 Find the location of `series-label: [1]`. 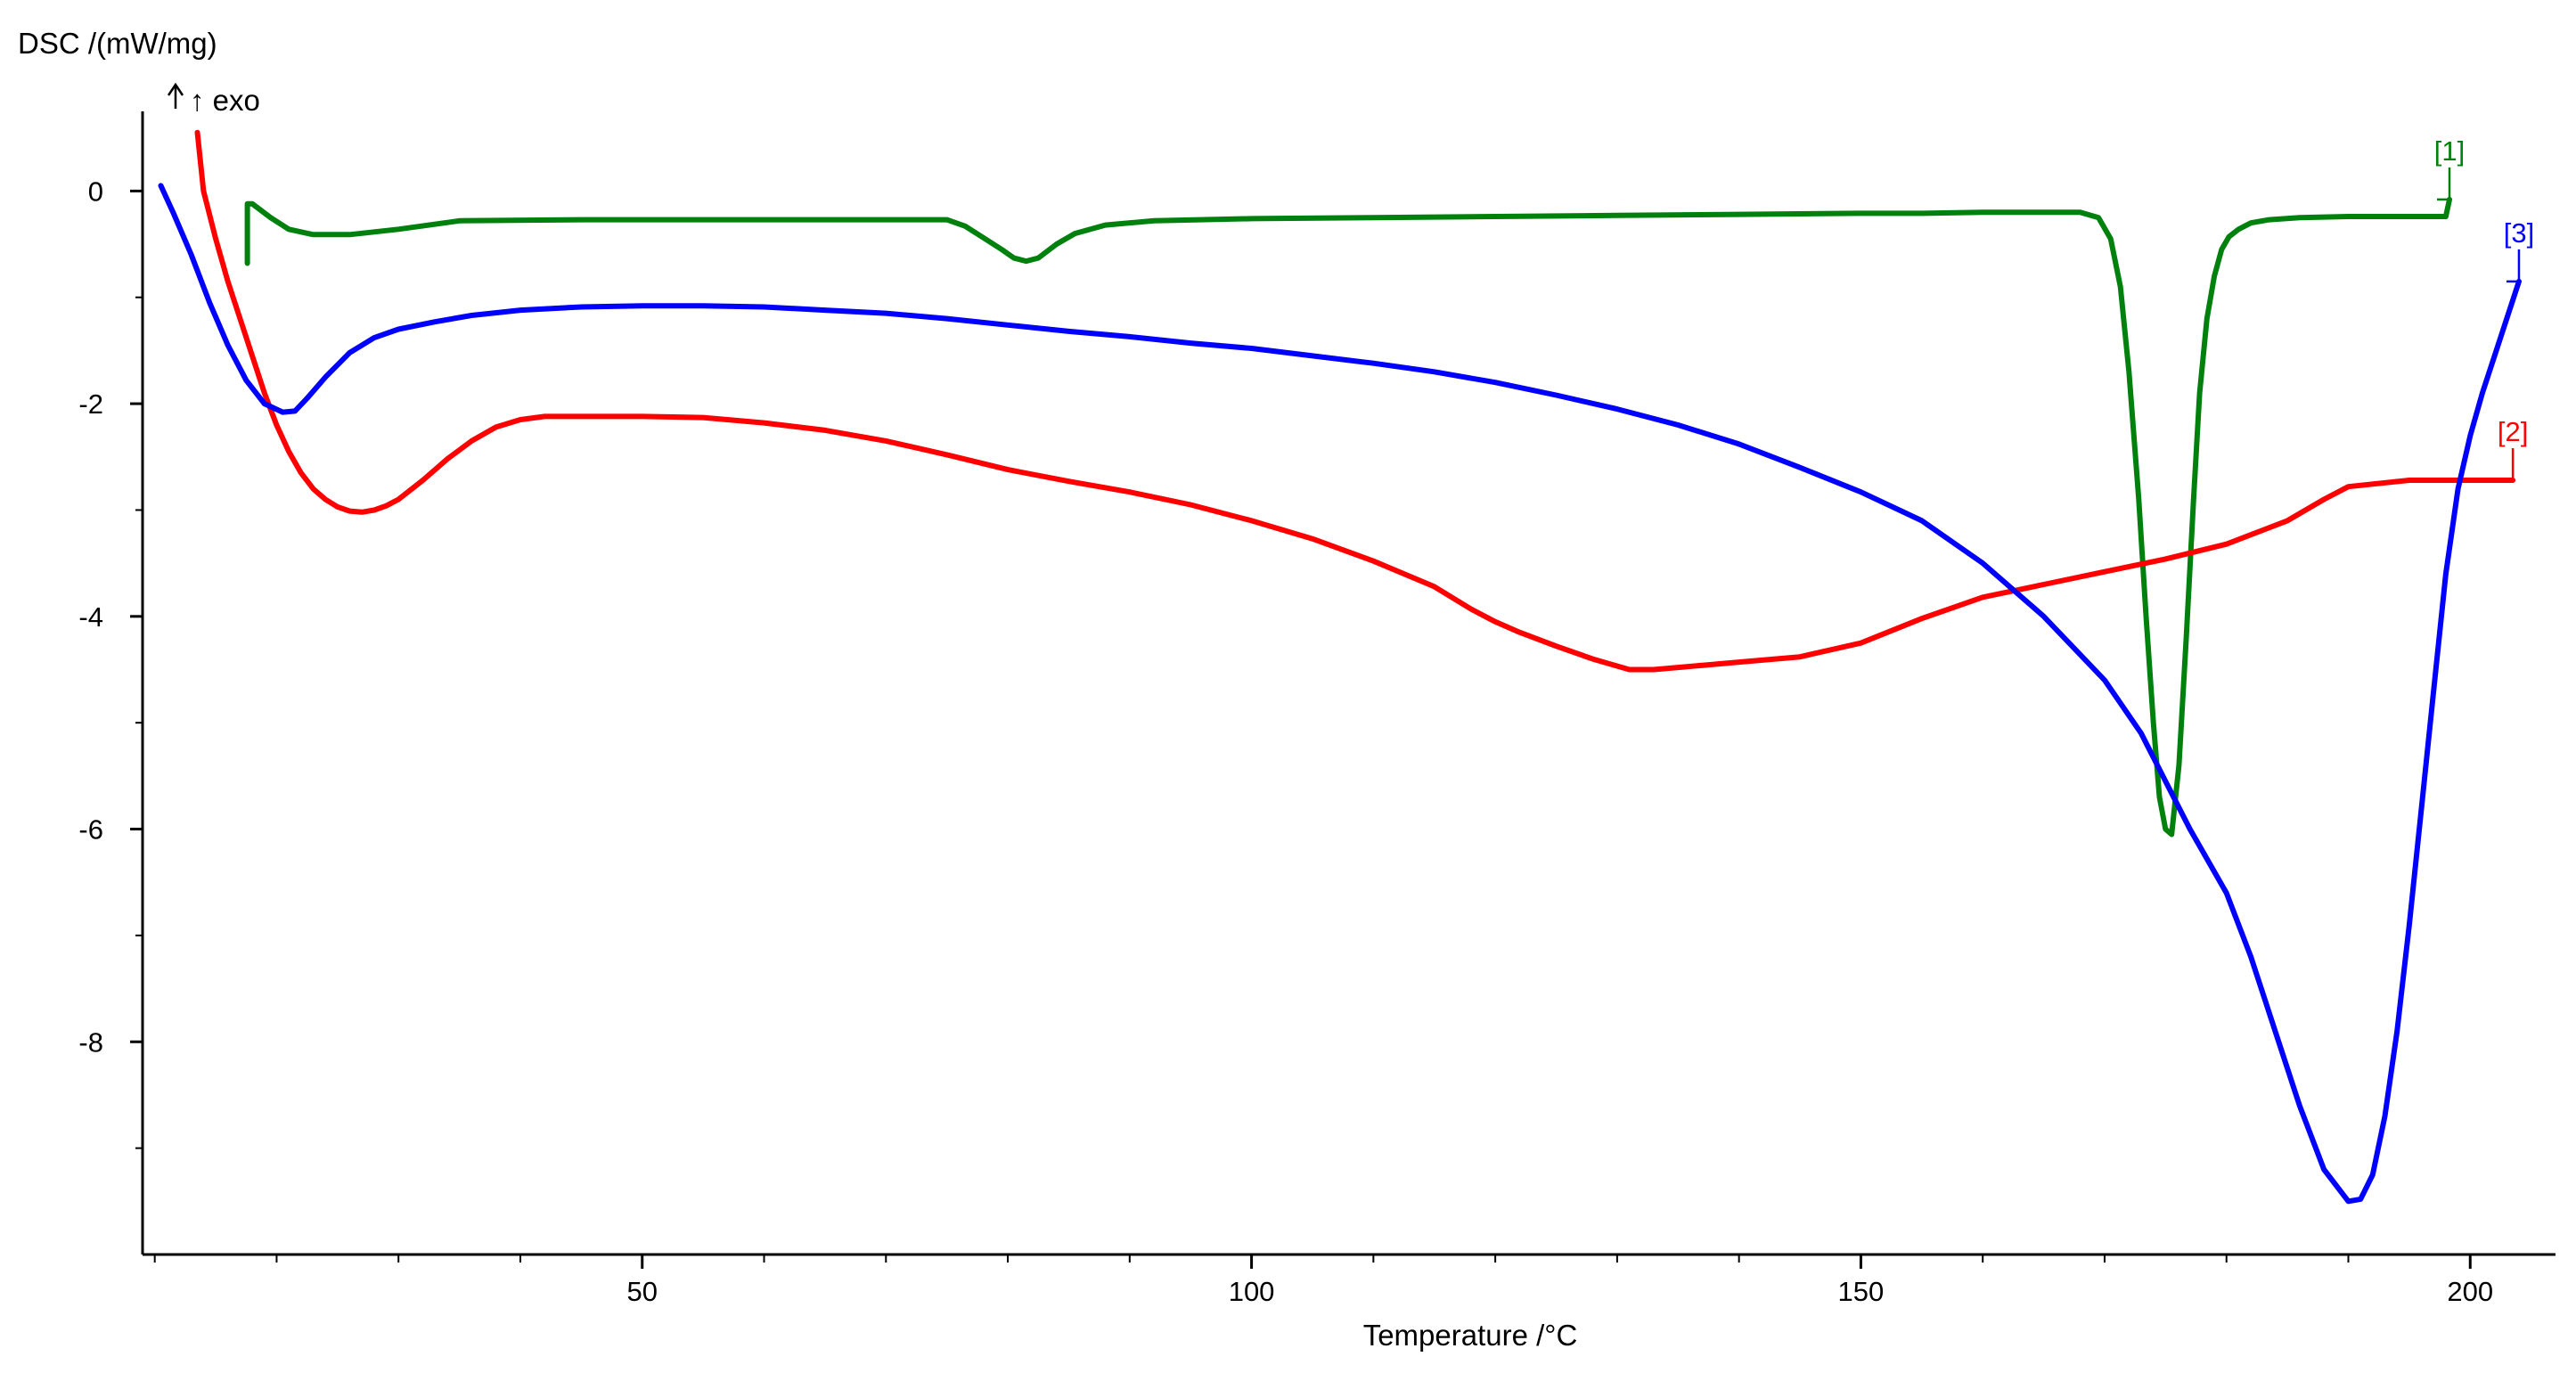

series-label: [1] is located at coordinates (2449, 151).